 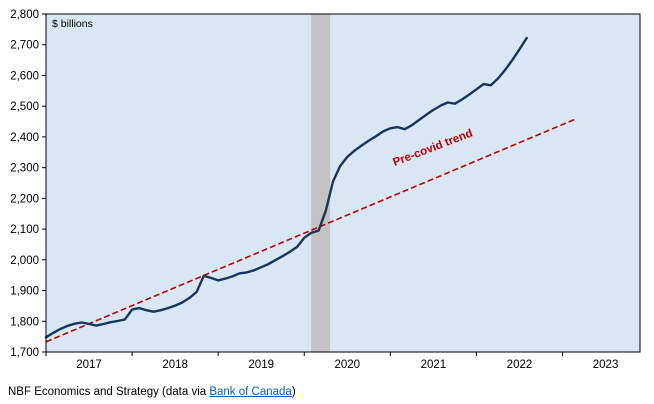 I want to click on x-axis-label: 2019, so click(x=261, y=365).